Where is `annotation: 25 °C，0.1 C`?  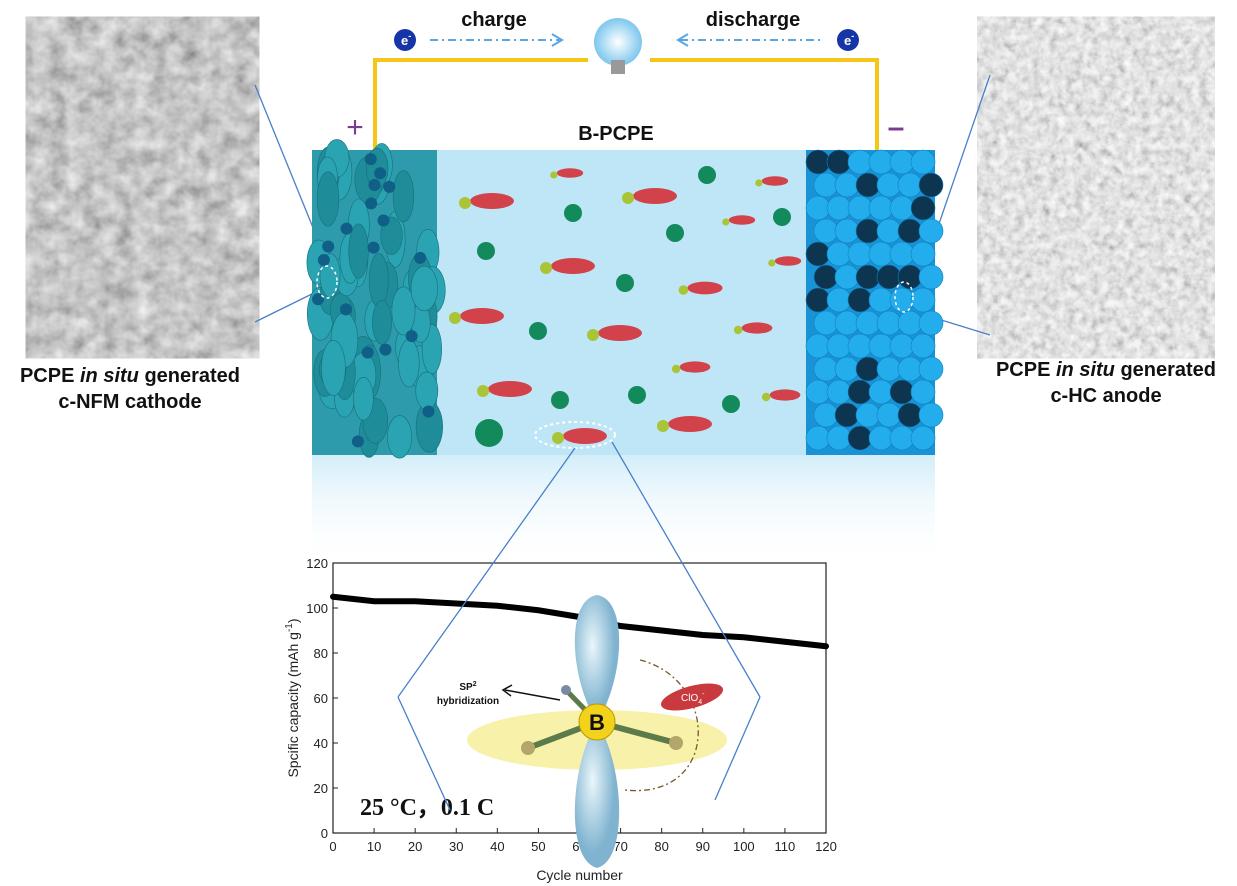
annotation: 25 °C，0.1 C is located at coordinates (427, 808).